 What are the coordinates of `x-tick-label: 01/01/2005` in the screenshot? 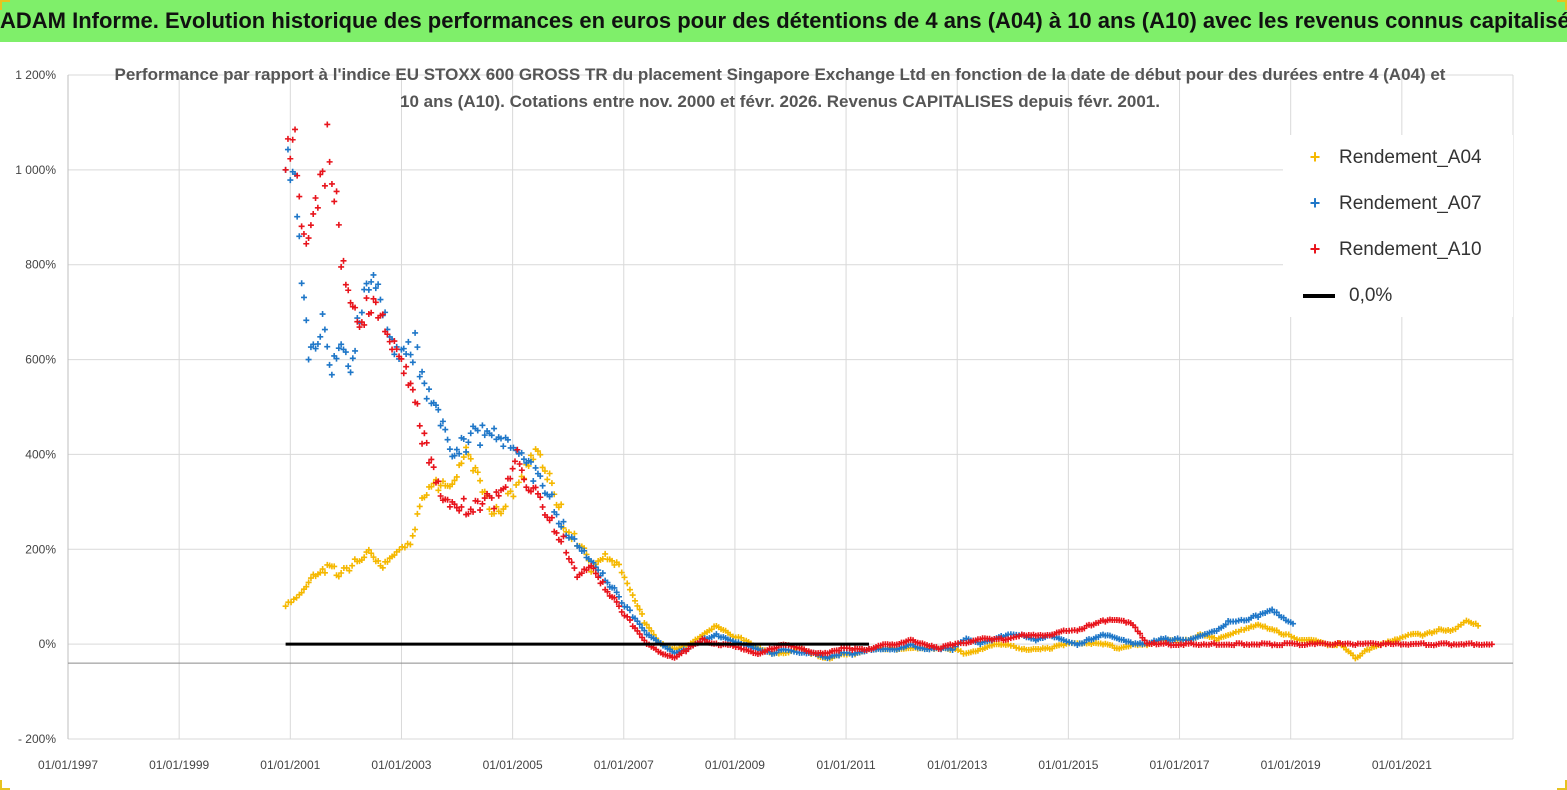 It's located at (513, 765).